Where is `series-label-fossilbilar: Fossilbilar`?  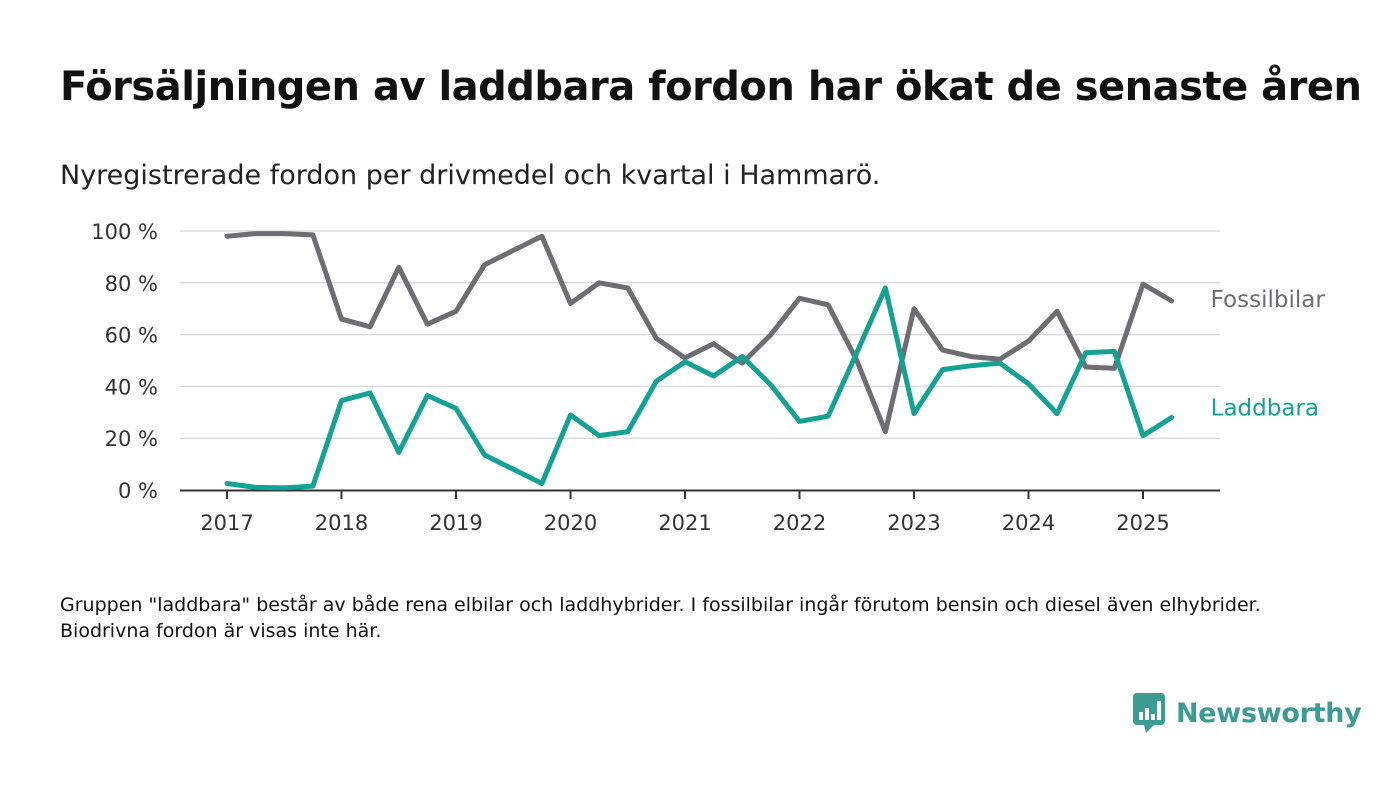
series-label-fossilbilar: Fossilbilar is located at coordinates (1268, 300).